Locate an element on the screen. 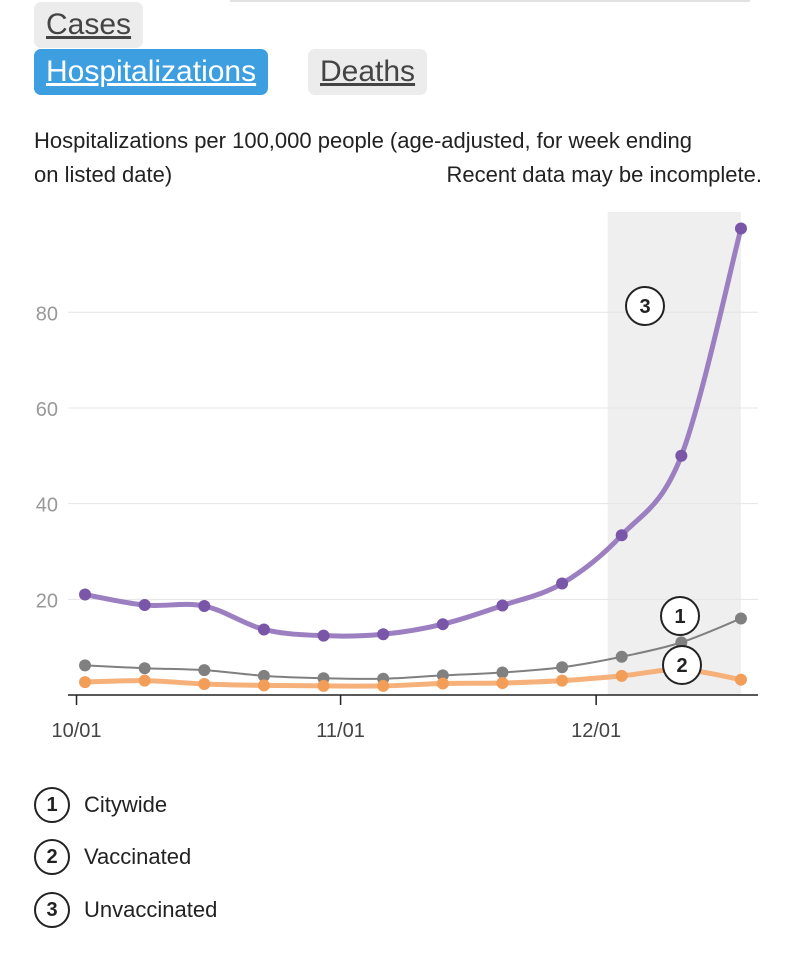  x-tick-label: 10/01 is located at coordinates (76, 731).